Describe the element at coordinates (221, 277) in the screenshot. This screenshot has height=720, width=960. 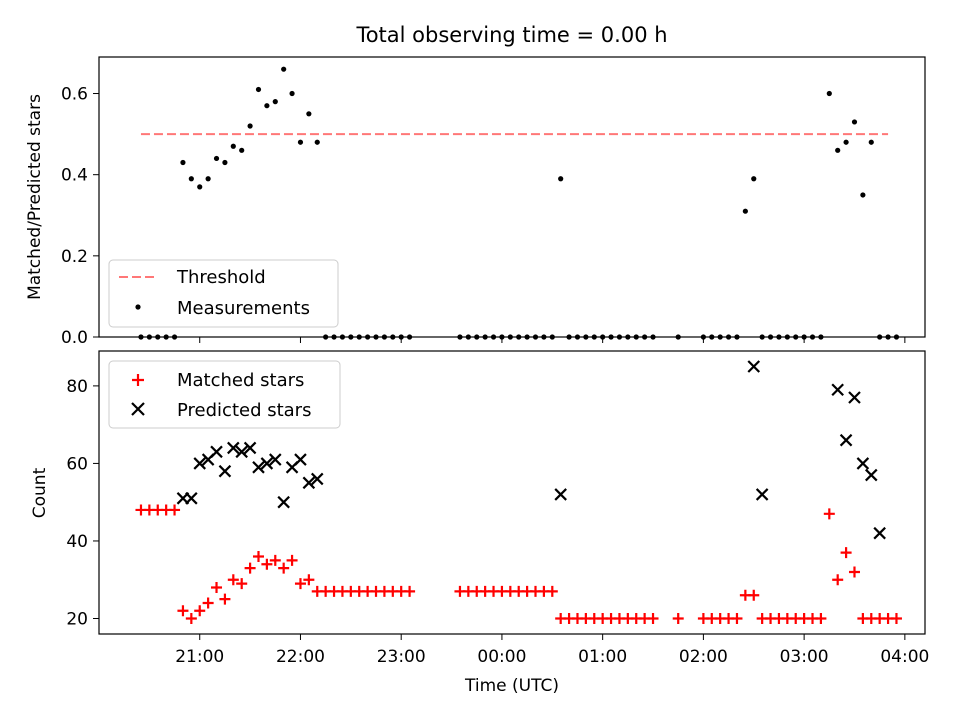
I see `threshold-legend-label: Threshold` at that location.